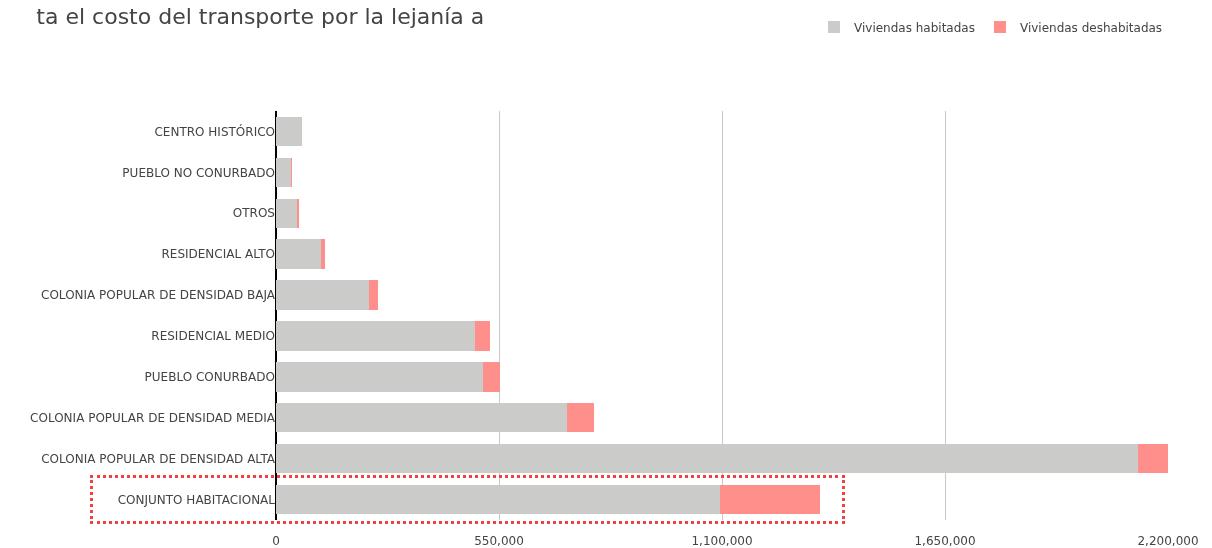 The image size is (1212, 548). What do you see at coordinates (722, 541) in the screenshot?
I see `x-tick-label: 1,100,000` at bounding box center [722, 541].